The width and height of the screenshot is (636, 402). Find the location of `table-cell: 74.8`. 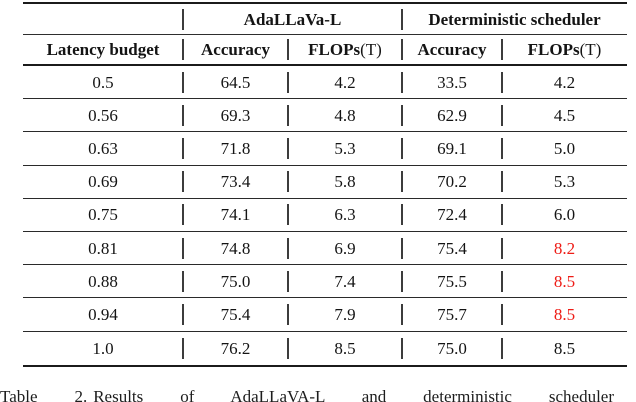

table-cell: 74.8 is located at coordinates (235, 248).